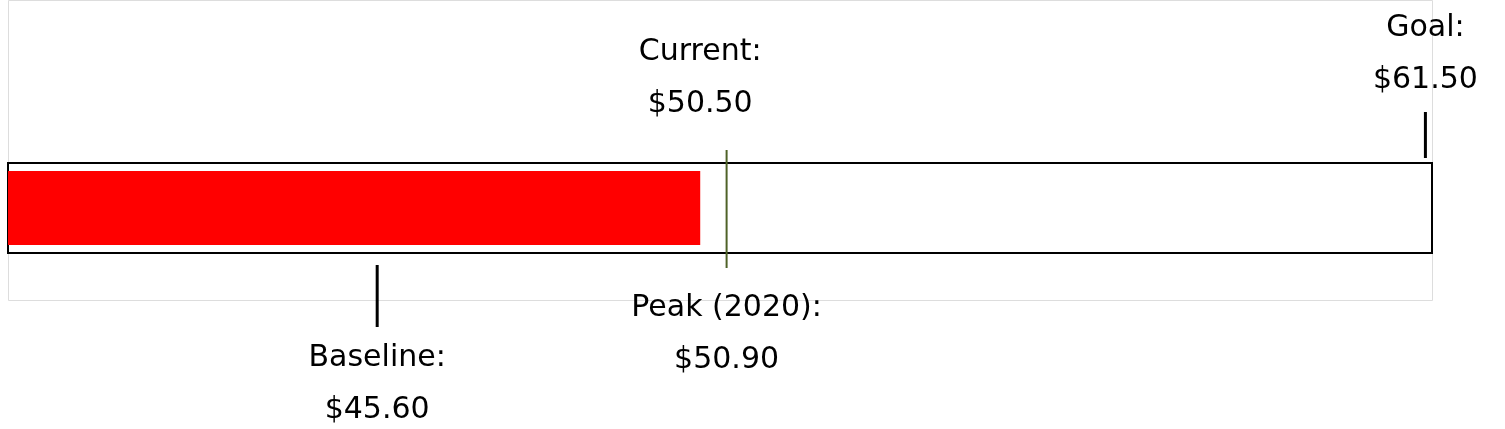 The width and height of the screenshot is (1505, 429). I want to click on ref-line-label: Peak (2020): $50.90, so click(726, 331).